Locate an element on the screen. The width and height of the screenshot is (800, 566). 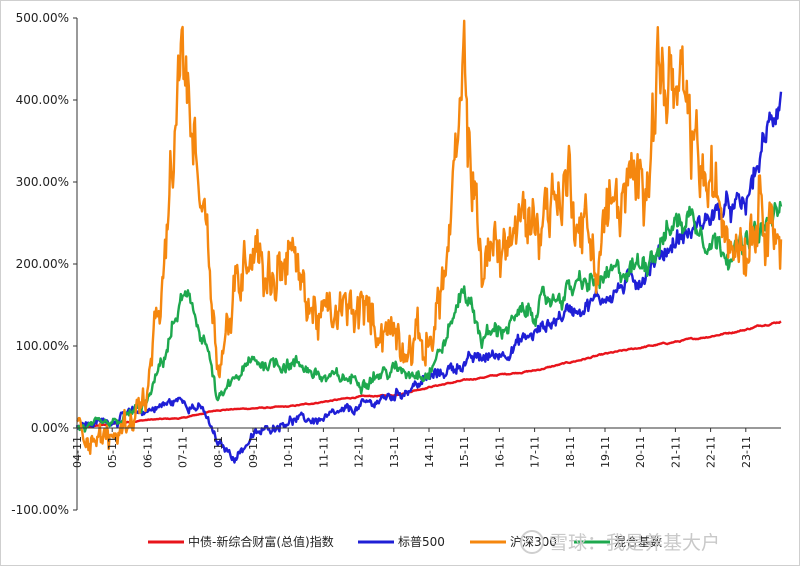
x-tick-label: 06-11 is located at coordinates (147, 452).